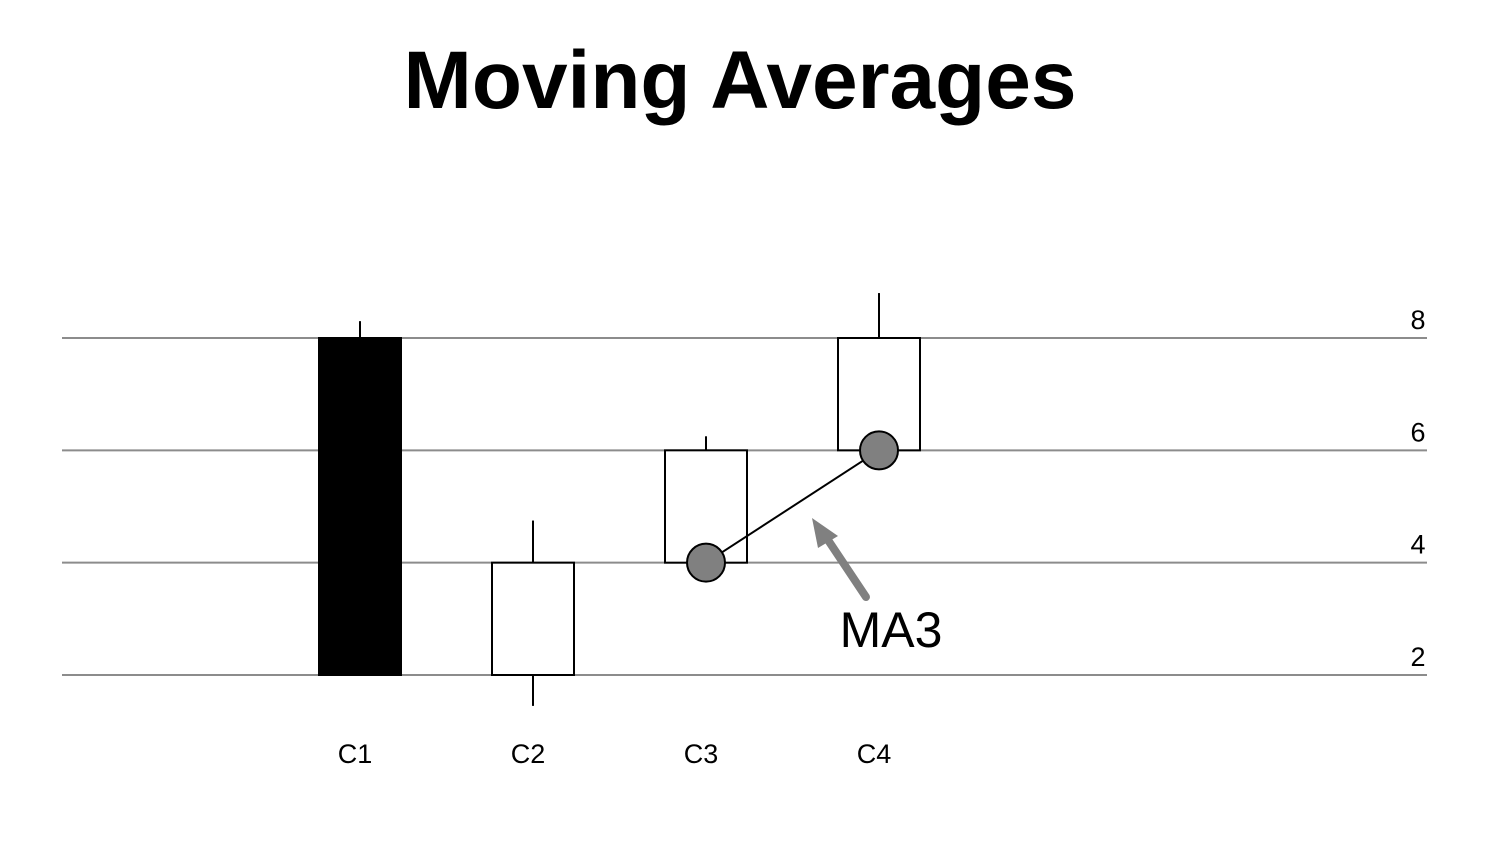  What do you see at coordinates (874, 754) in the screenshot?
I see `x-category-label: C4` at bounding box center [874, 754].